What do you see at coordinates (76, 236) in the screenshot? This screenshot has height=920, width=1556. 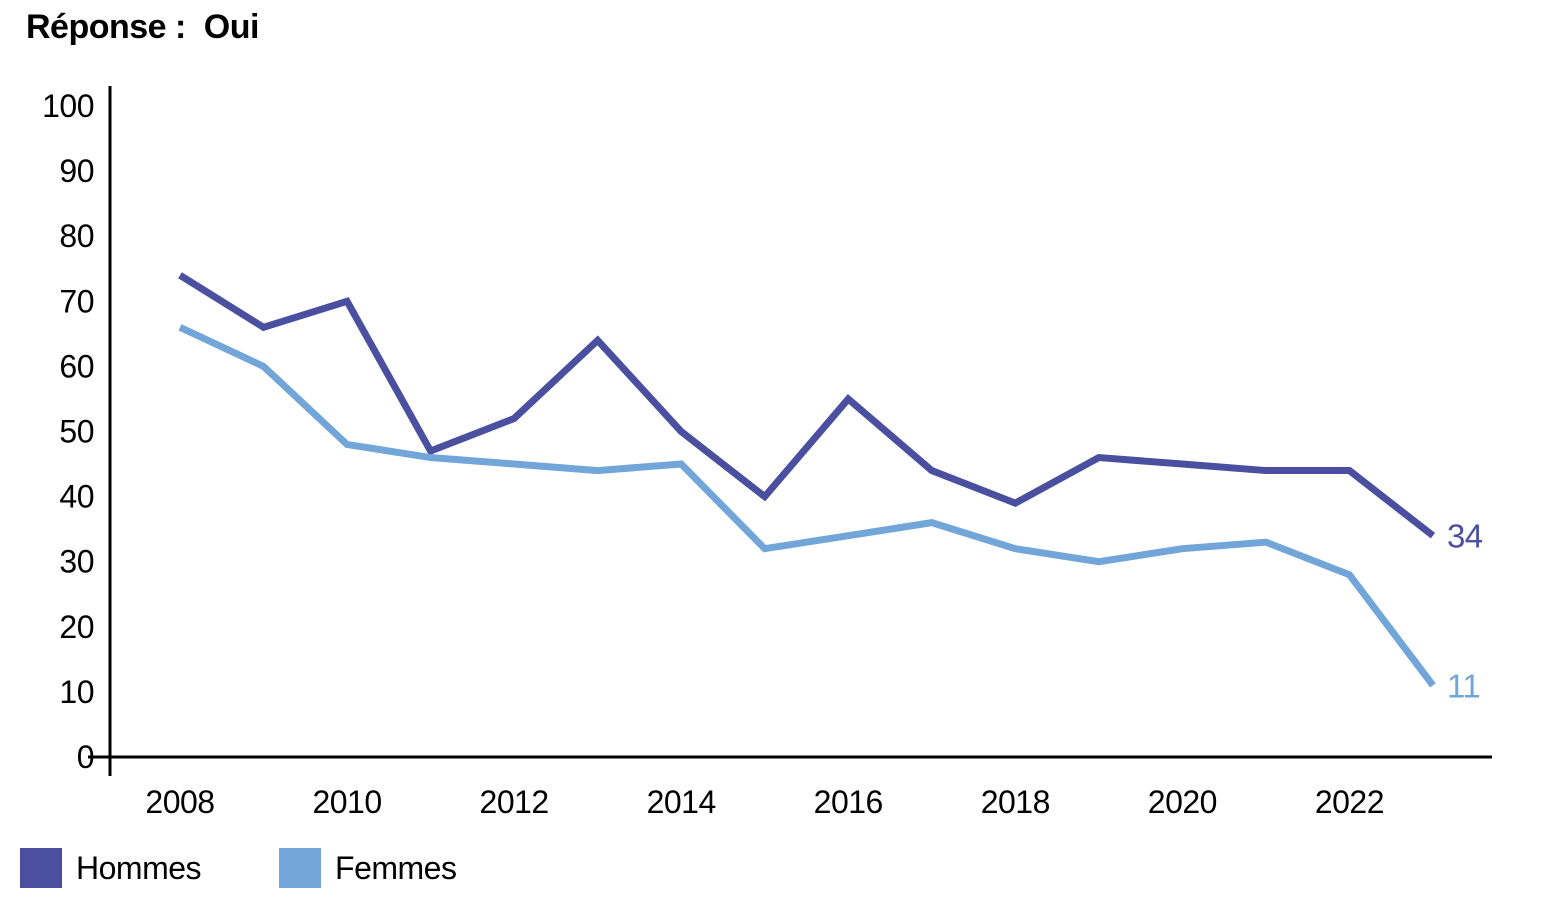 I see `y-tick-label: 80` at bounding box center [76, 236].